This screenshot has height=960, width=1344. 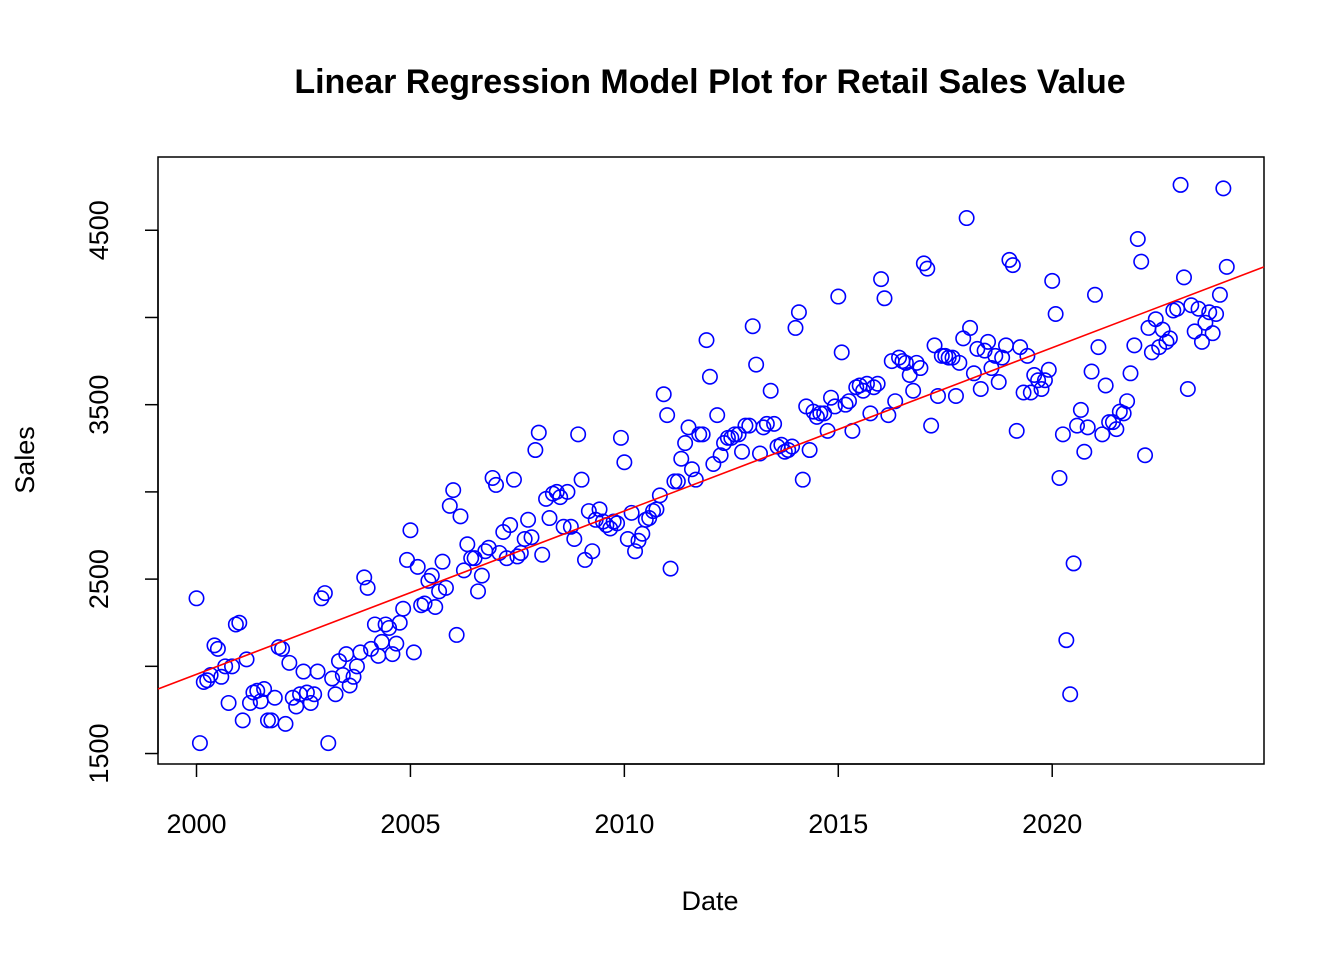 I want to click on x-tick-label: 2020, so click(x=1052, y=824).